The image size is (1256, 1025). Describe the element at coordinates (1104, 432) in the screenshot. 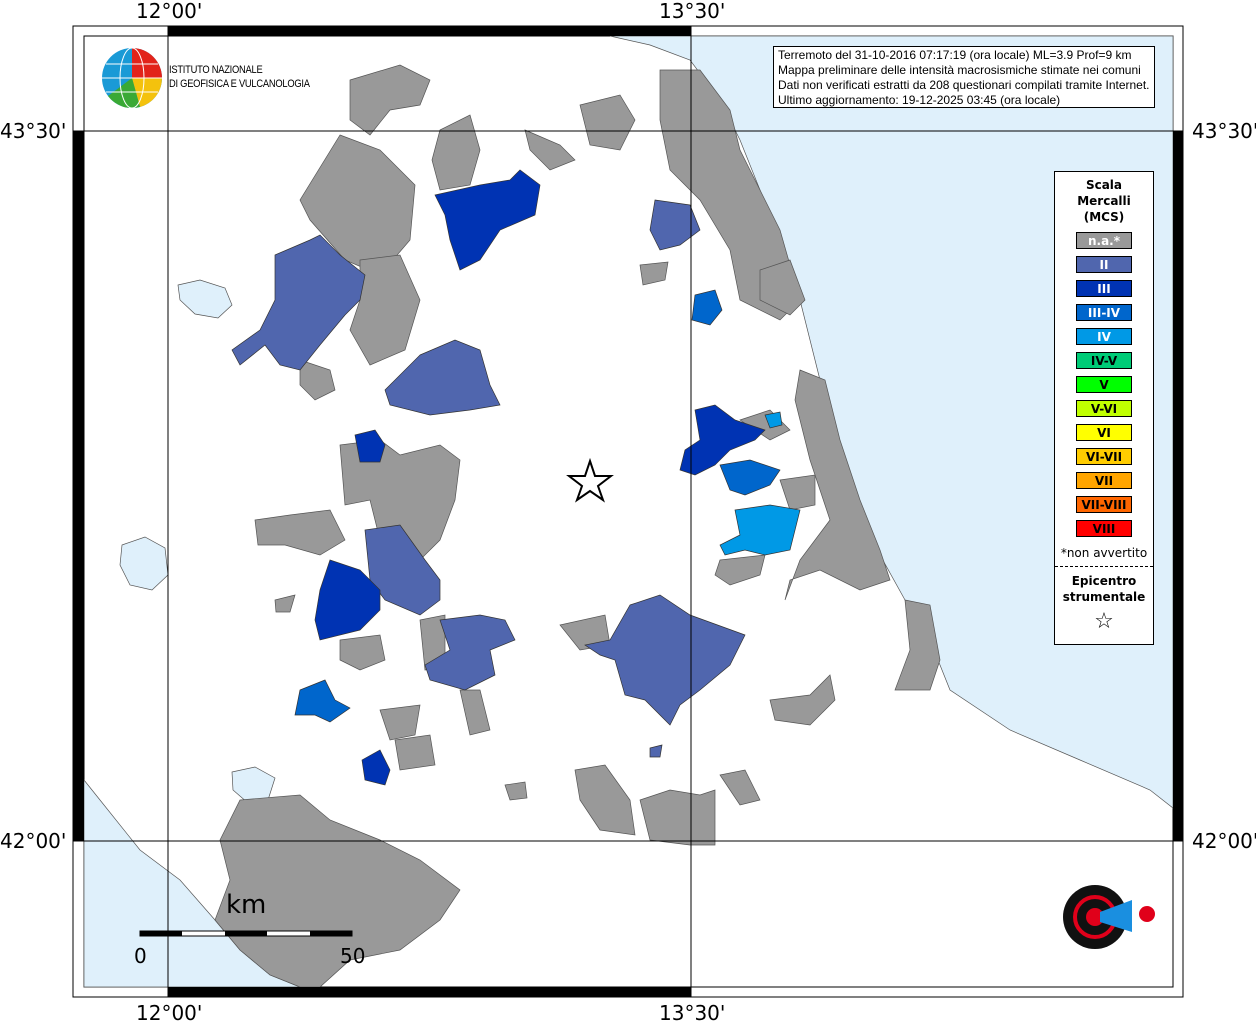

I see `legend-swatch: VI` at that location.